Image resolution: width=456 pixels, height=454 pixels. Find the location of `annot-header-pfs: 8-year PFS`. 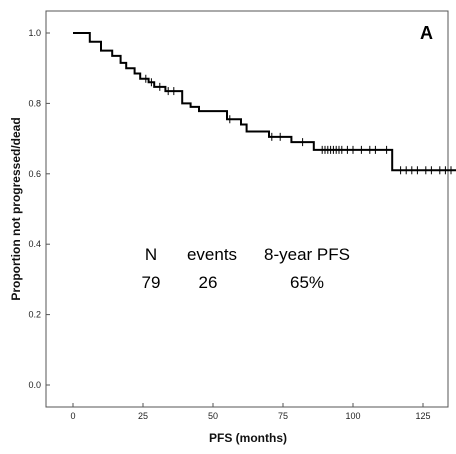

annot-header-pfs: 8-year PFS is located at coordinates (307, 254).